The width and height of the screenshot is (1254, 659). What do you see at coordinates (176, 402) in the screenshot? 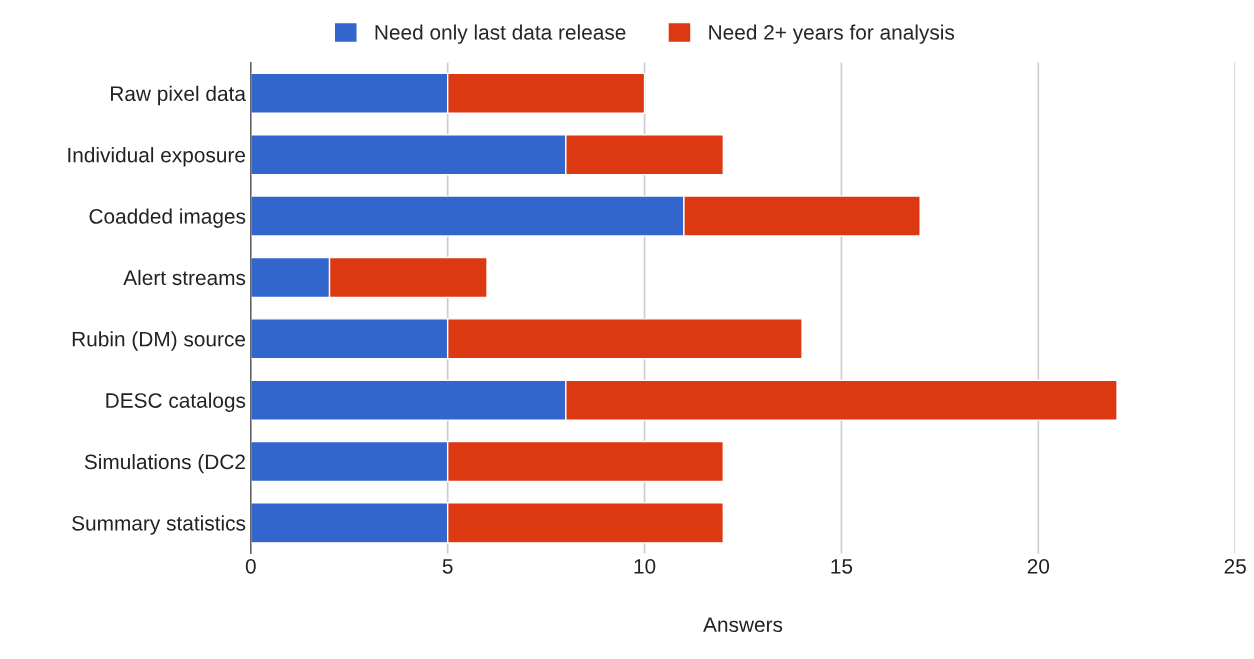
I see `y-tick-label: DESC catalogs` at bounding box center [176, 402].